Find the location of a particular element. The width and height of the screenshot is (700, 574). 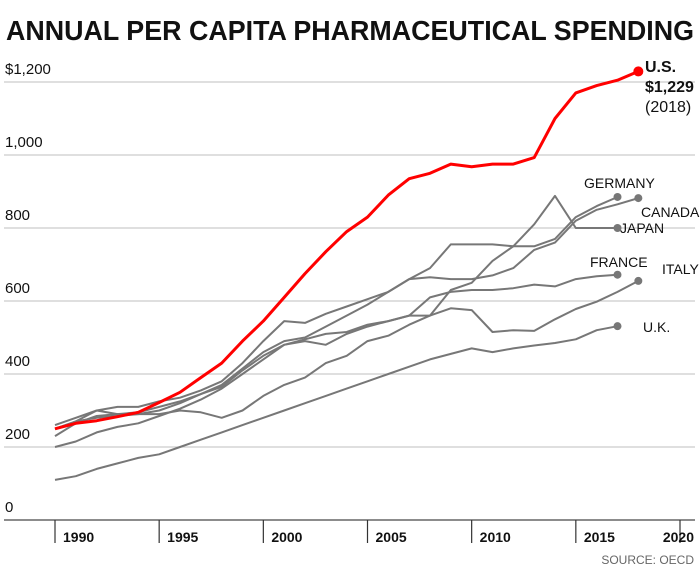

us-label-year: (2018) is located at coordinates (668, 107).